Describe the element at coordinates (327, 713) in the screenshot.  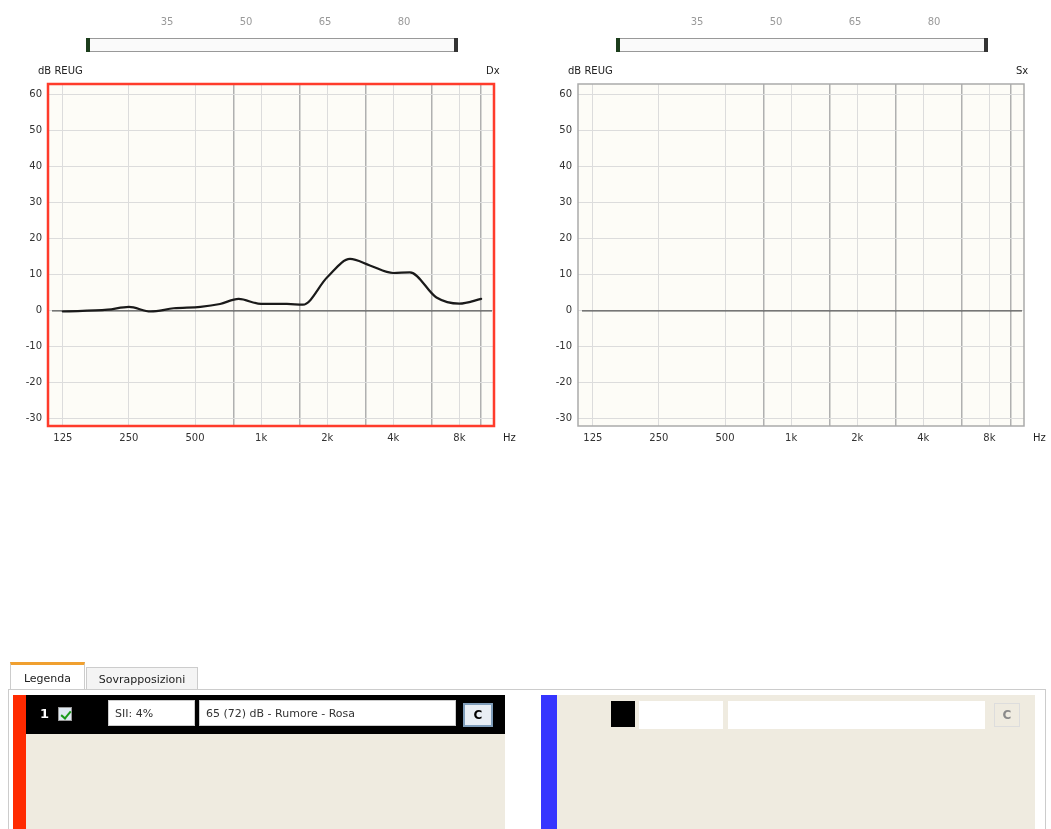
I see `text: 65 (72) dB - Rumore - Rosa` at that location.